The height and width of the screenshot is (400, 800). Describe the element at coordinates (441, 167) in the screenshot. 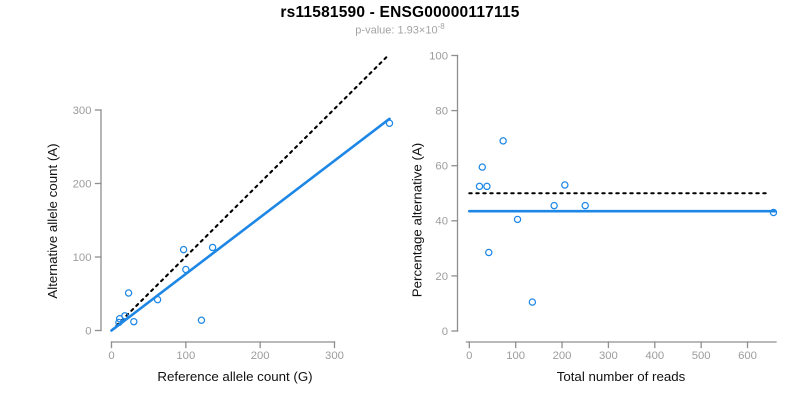

I see `y-tick-label: 60` at that location.